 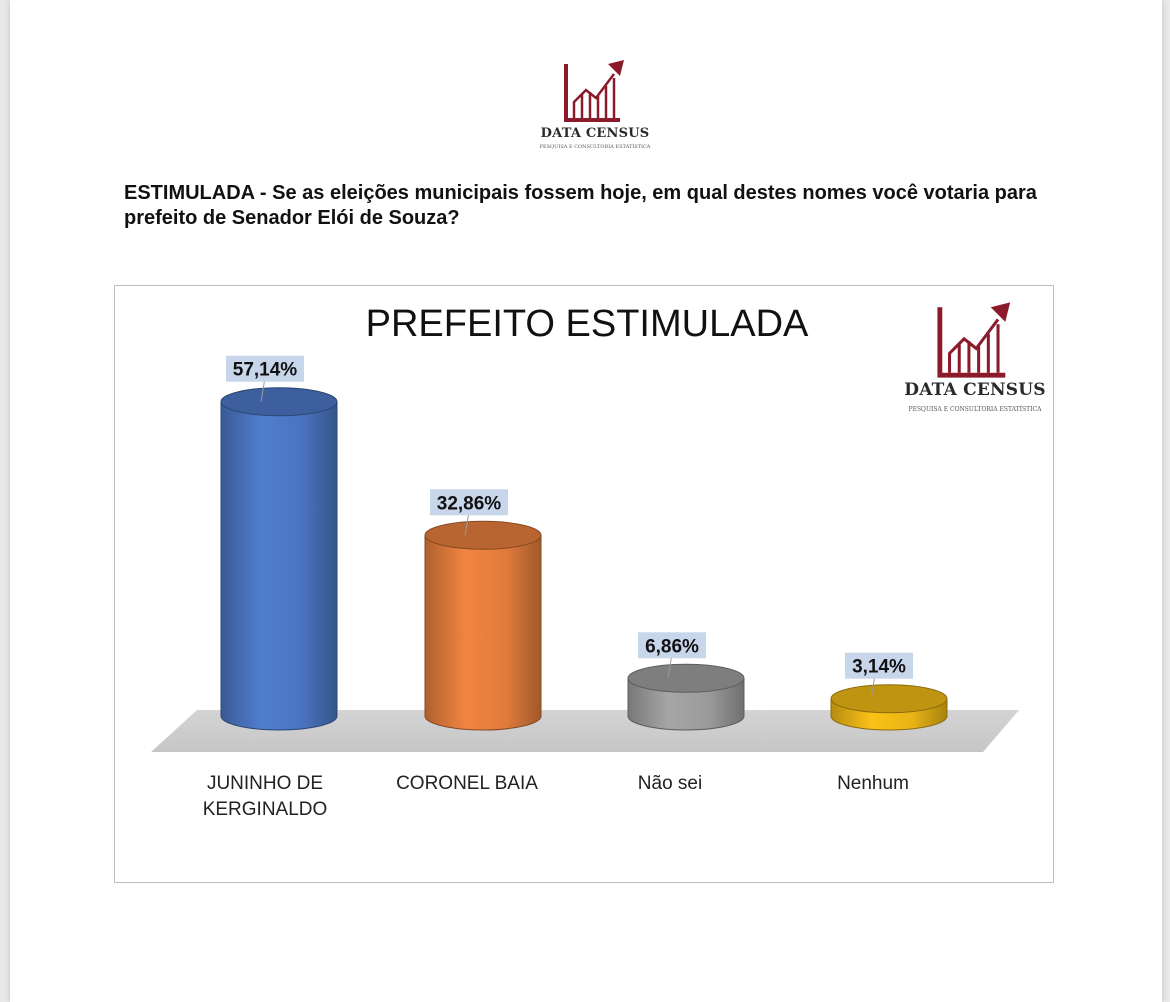 I want to click on chart-brand-name: DATA CENSUS, so click(x=975, y=390).